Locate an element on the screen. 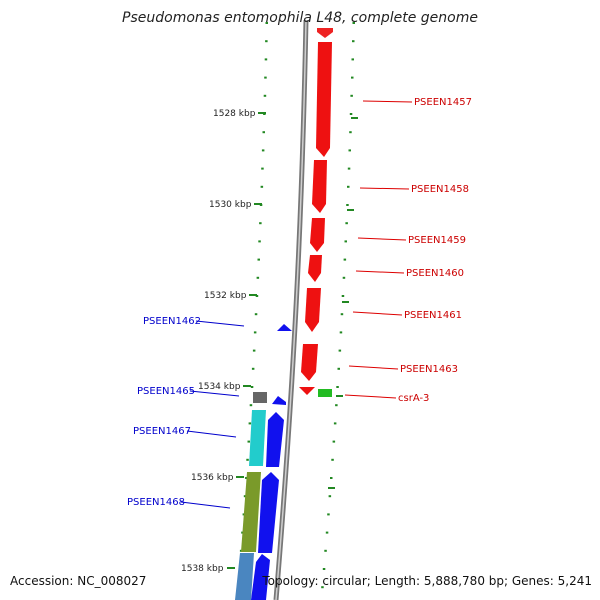  gene-arrow-pseen1457 is located at coordinates (324, 99).